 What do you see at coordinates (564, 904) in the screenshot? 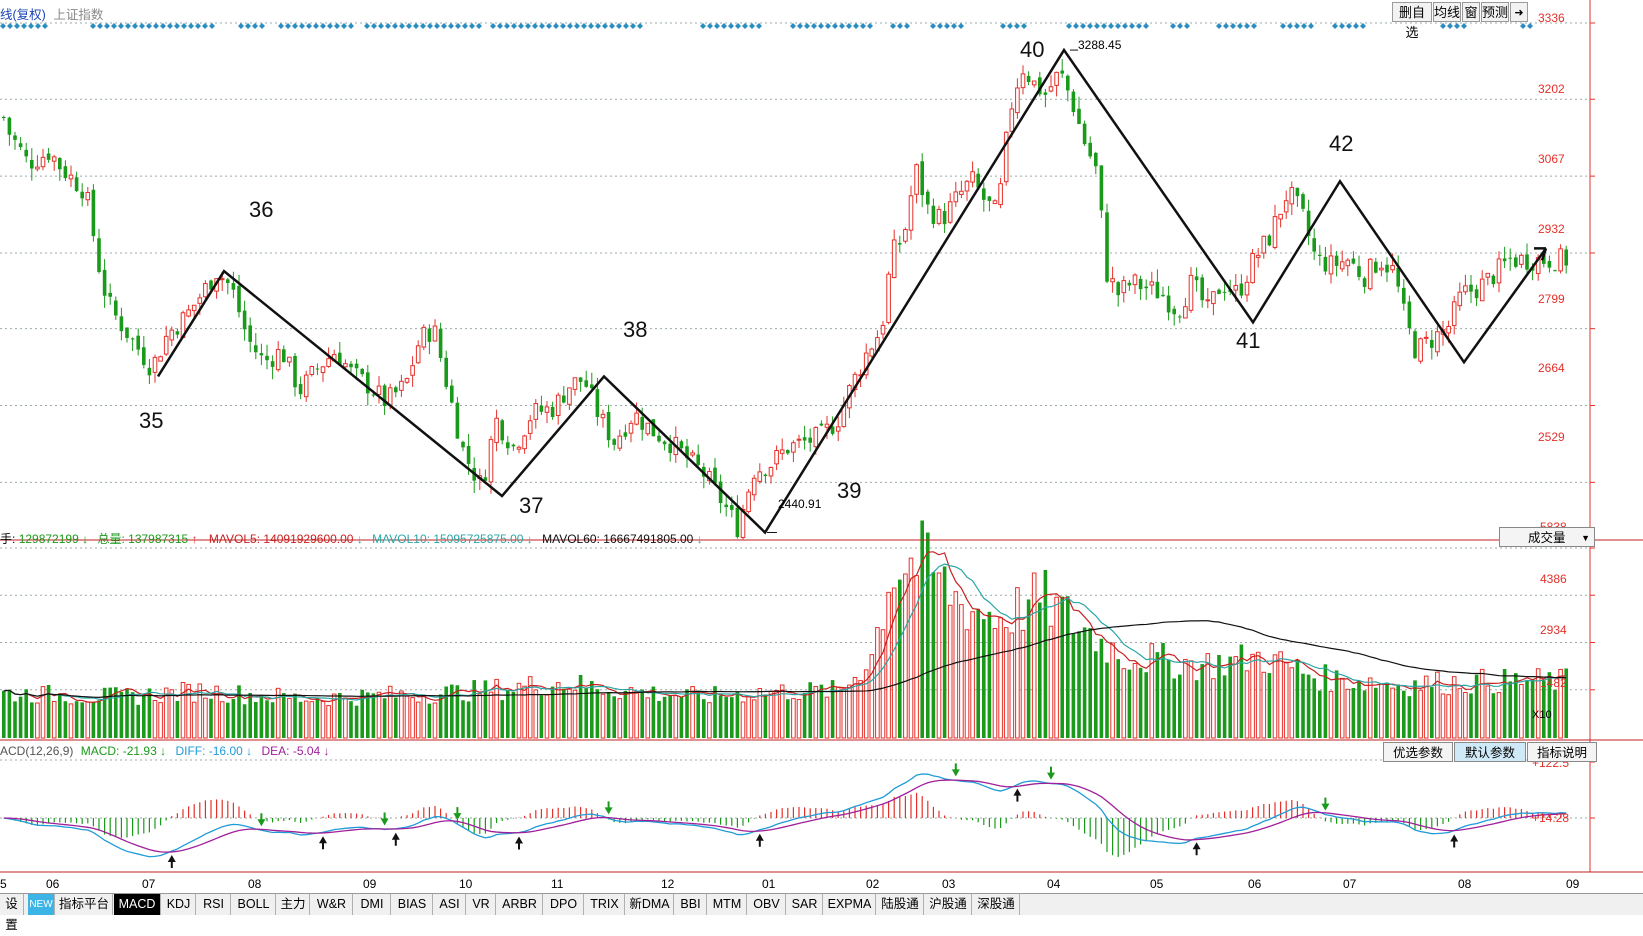
I see `tab-dpo: DPO` at bounding box center [564, 904].